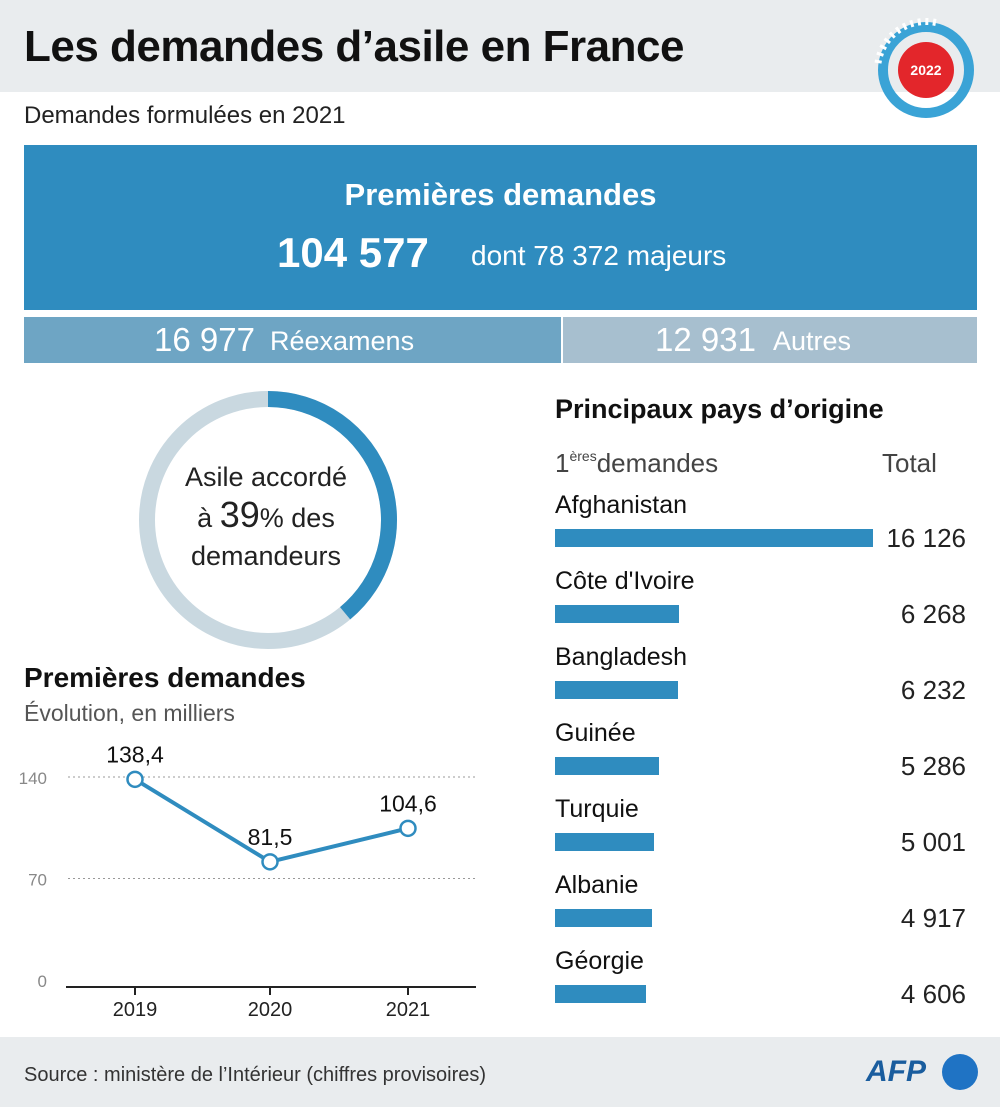 This screenshot has height=1107, width=1000. Describe the element at coordinates (135, 1010) in the screenshot. I see `x-tick-label: 2019` at that location.